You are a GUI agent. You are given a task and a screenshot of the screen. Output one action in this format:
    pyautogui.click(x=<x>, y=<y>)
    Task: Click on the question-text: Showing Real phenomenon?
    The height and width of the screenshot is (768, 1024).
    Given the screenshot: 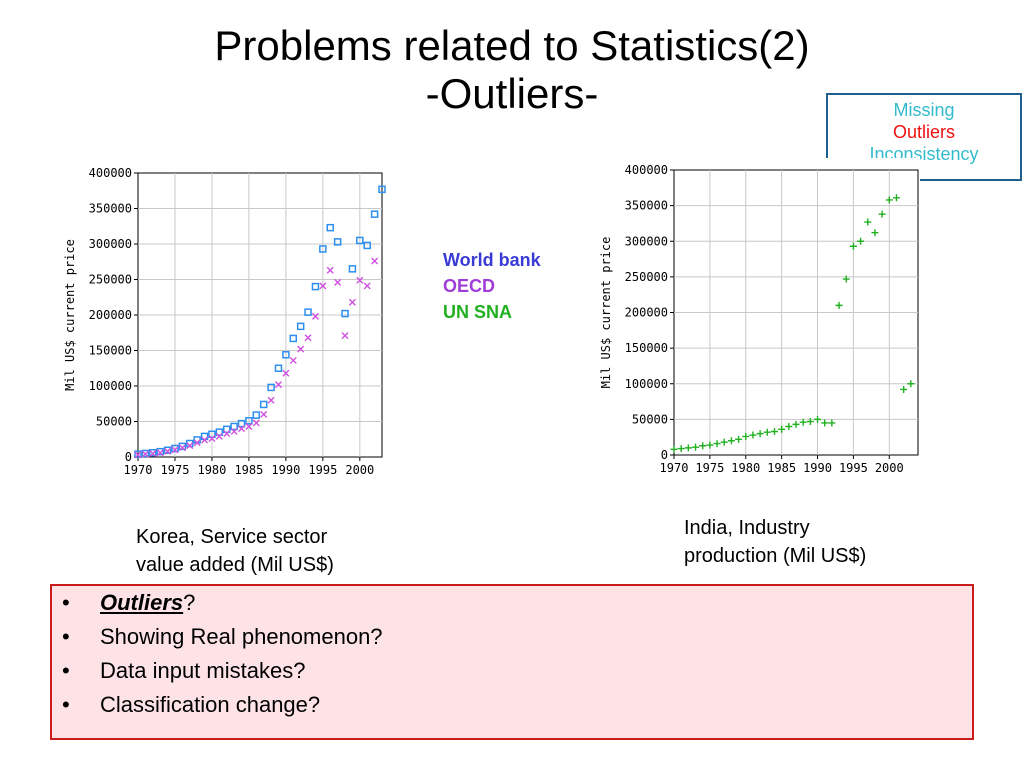 What is the action you would take?
    pyautogui.click(x=241, y=636)
    